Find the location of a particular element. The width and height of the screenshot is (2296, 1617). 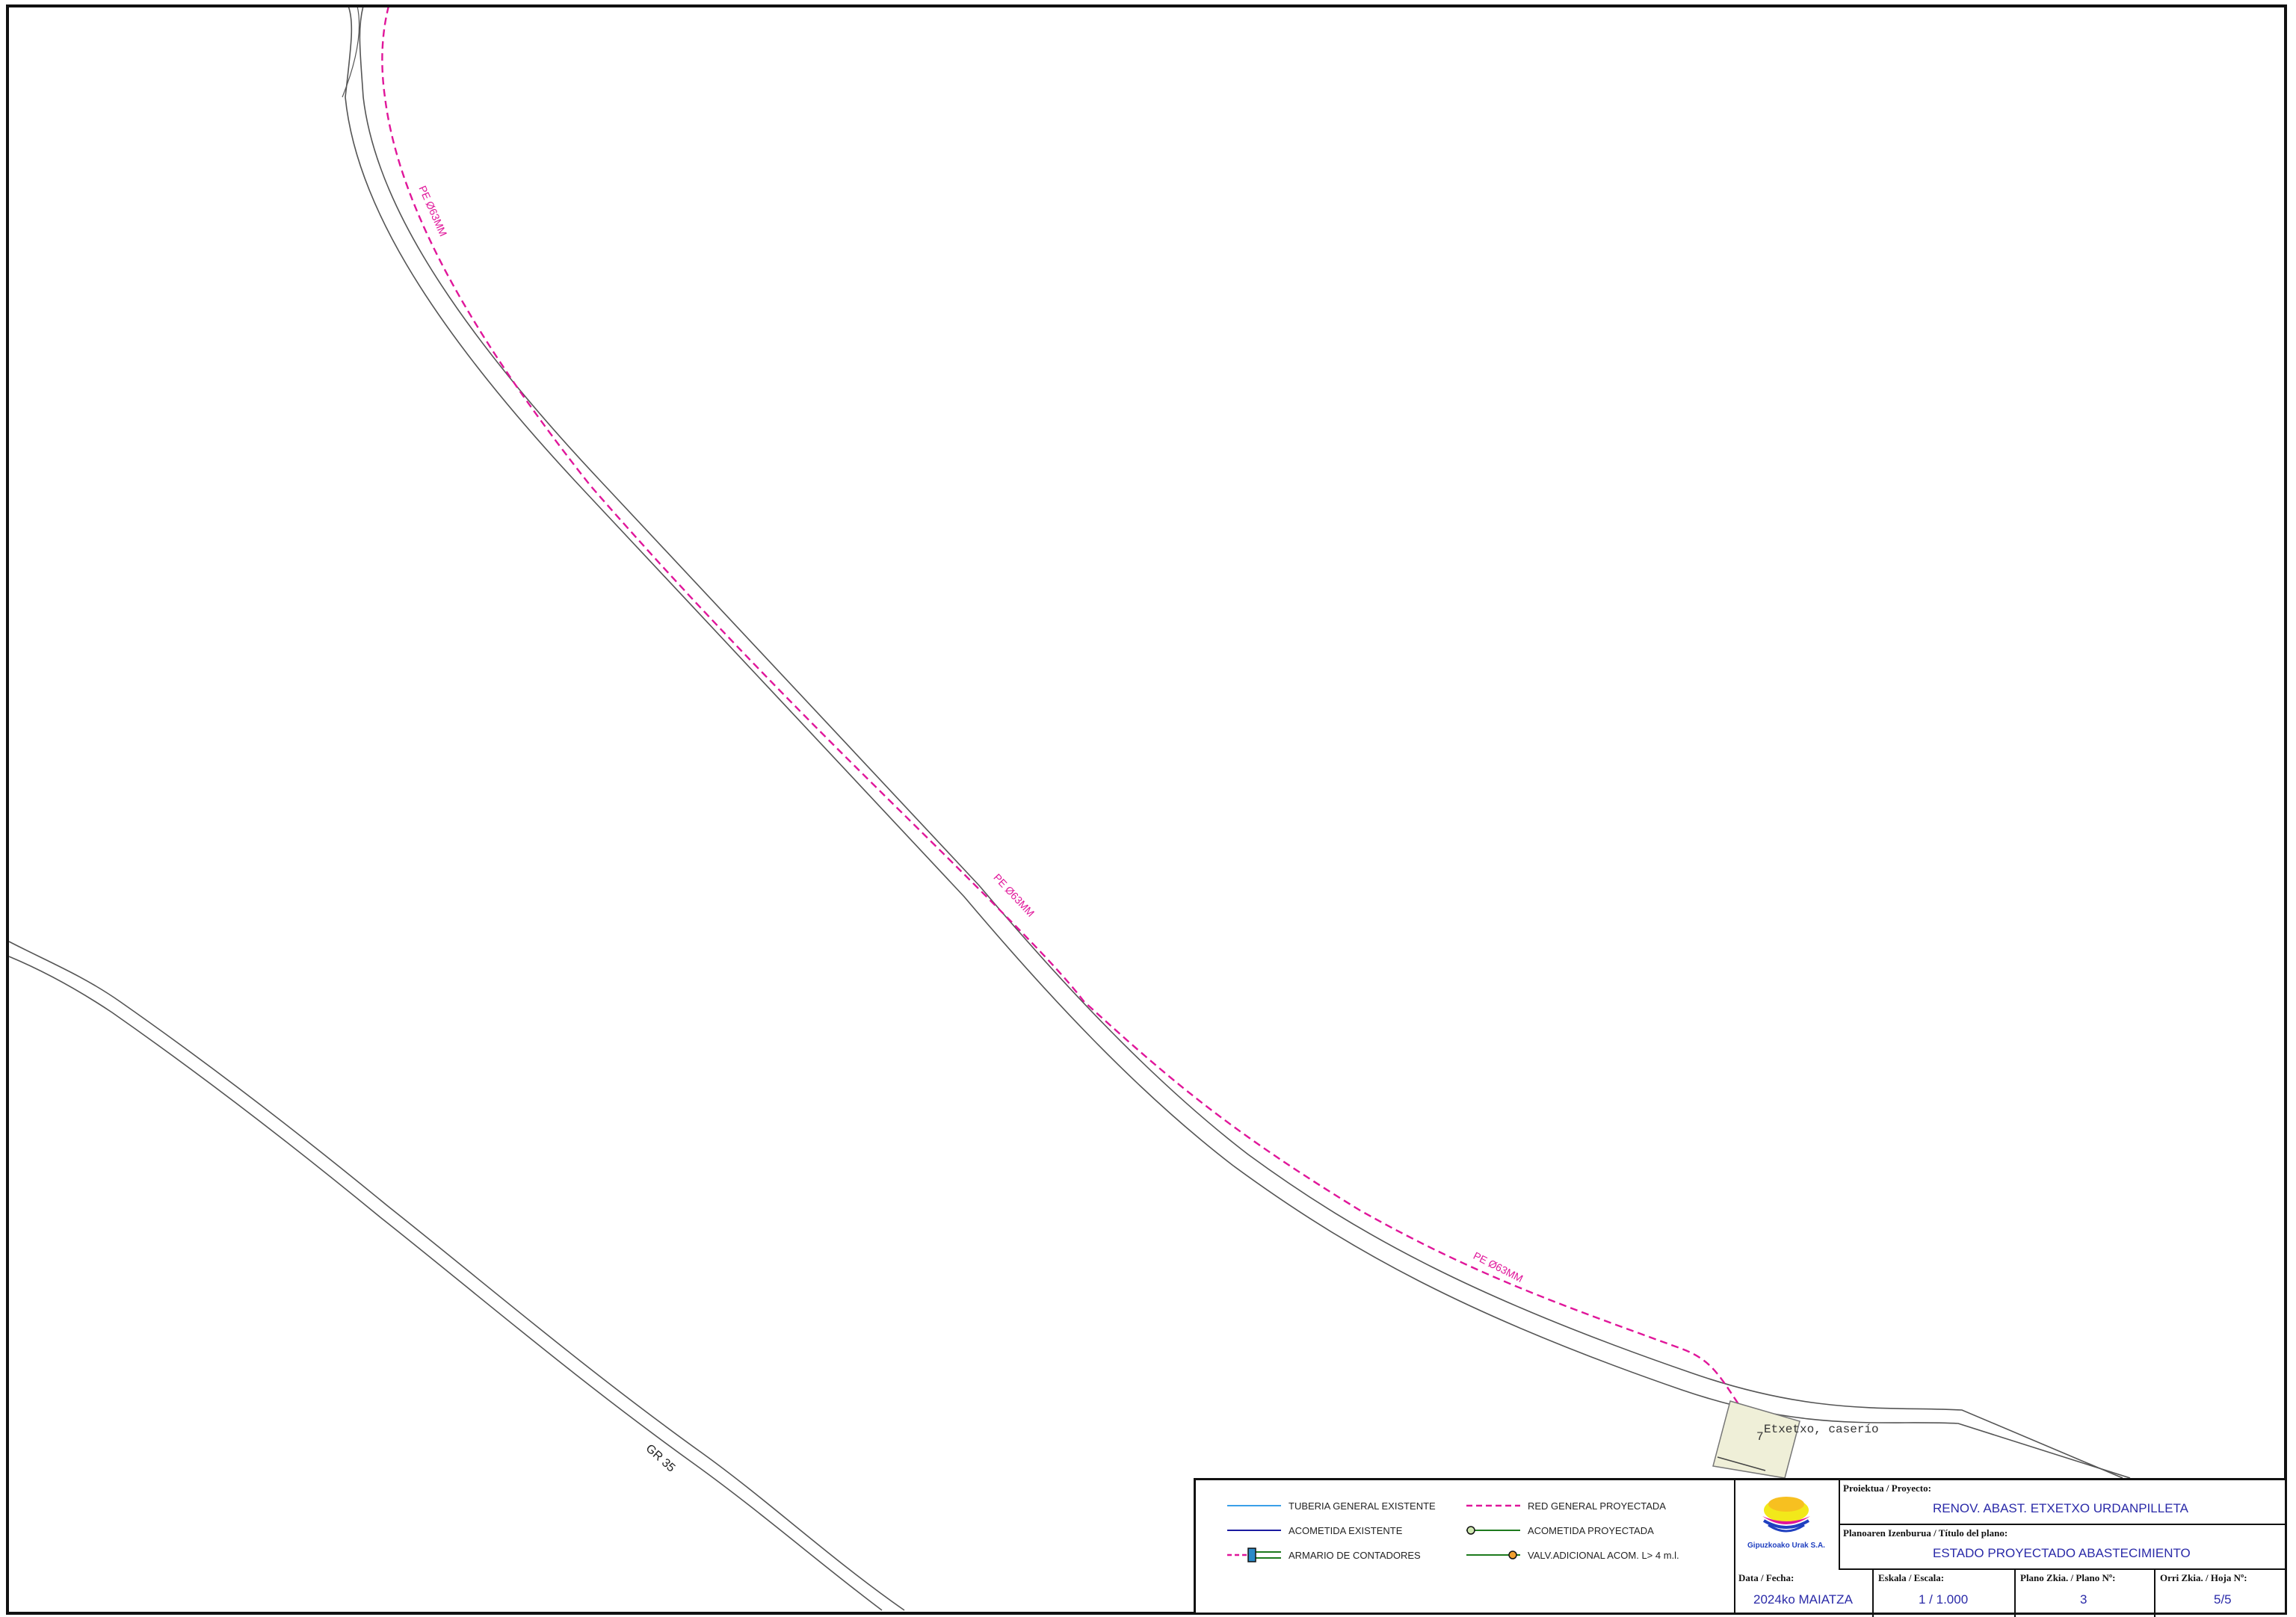

company-logo: Gipuzkoako Urak S.A. is located at coordinates (1787, 1525).